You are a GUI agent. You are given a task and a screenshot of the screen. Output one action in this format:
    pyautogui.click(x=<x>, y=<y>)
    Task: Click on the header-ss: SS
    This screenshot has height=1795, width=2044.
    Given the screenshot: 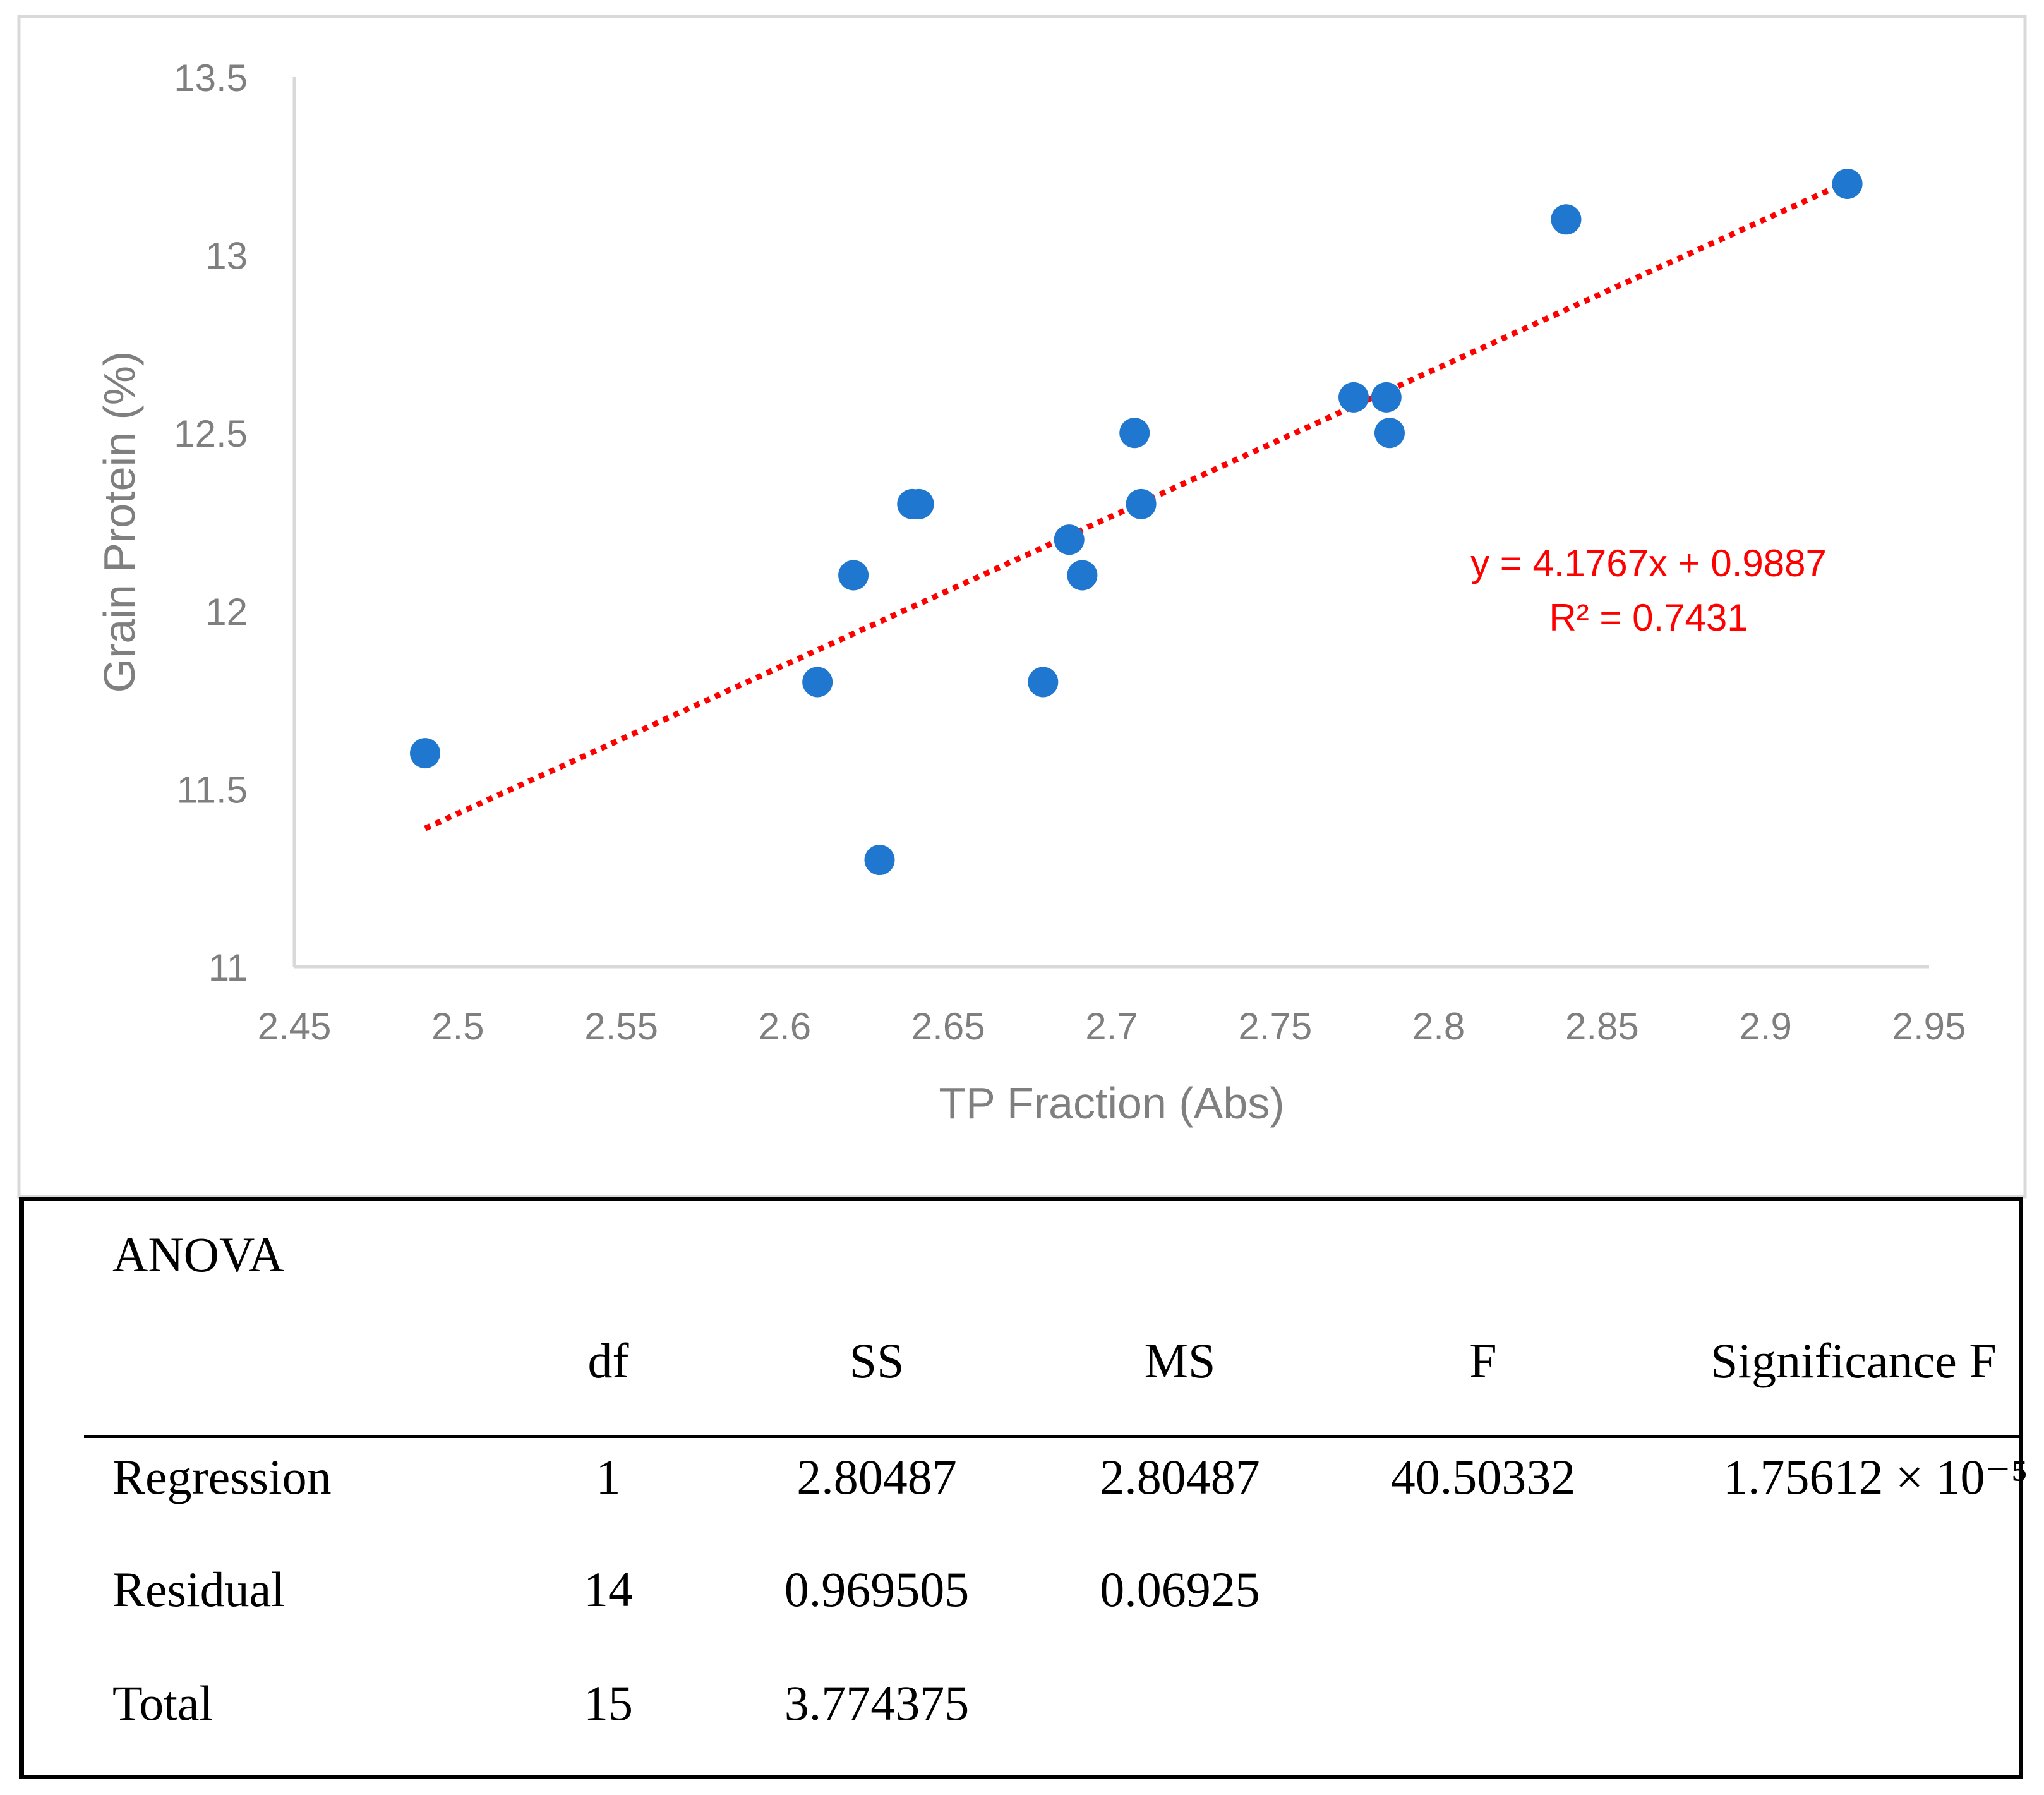 What is the action you would take?
    pyautogui.click(x=877, y=1360)
    